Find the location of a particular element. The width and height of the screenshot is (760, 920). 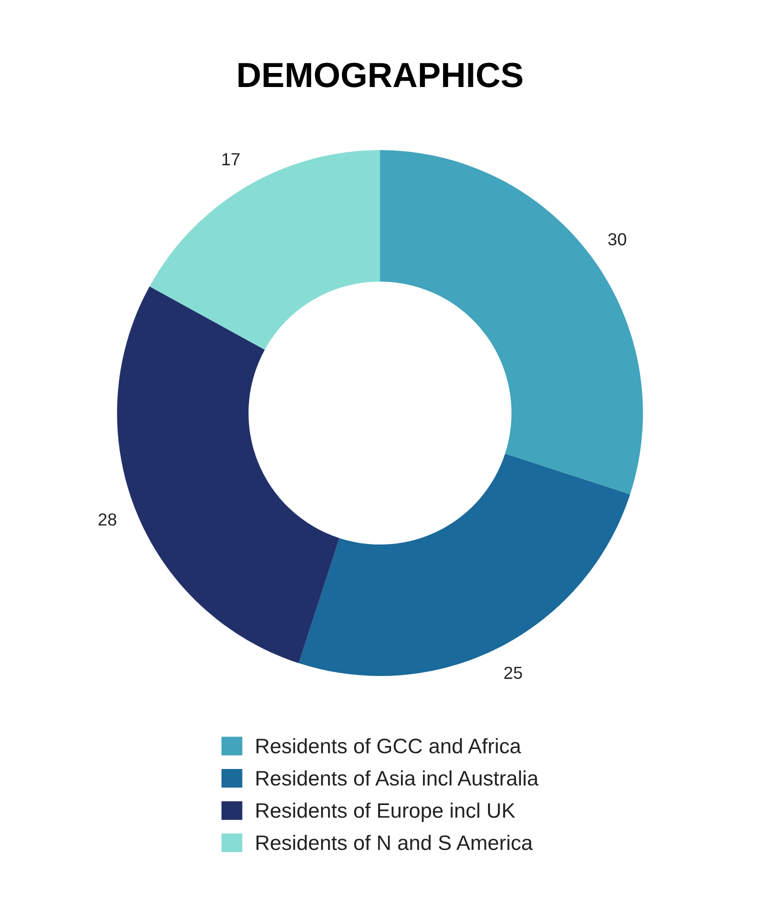

data-label: 17 is located at coordinates (231, 159).